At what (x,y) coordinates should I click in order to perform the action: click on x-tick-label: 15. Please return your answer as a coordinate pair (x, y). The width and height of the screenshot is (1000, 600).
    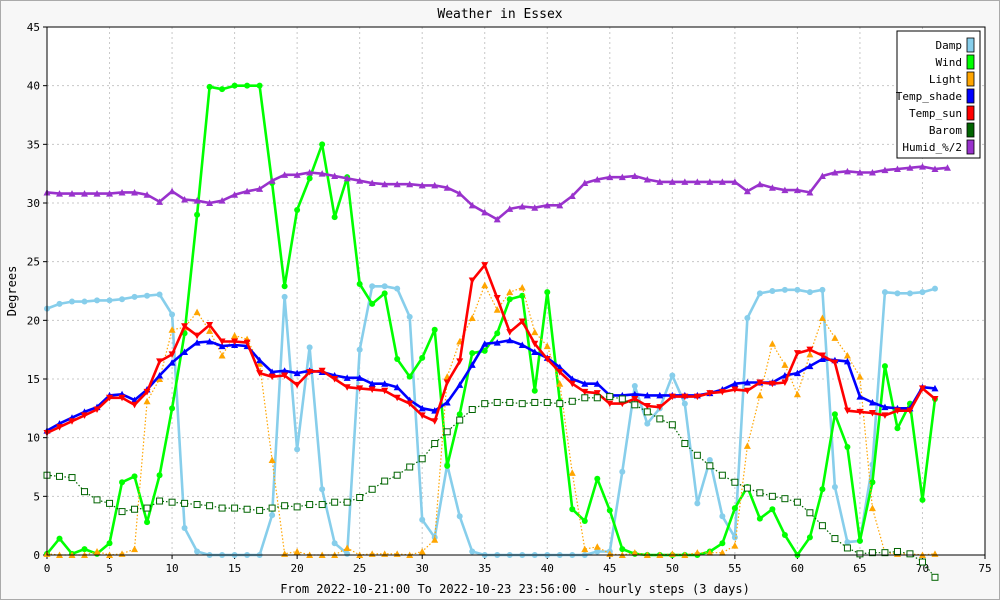
    Looking at the image, I should click on (234, 568).